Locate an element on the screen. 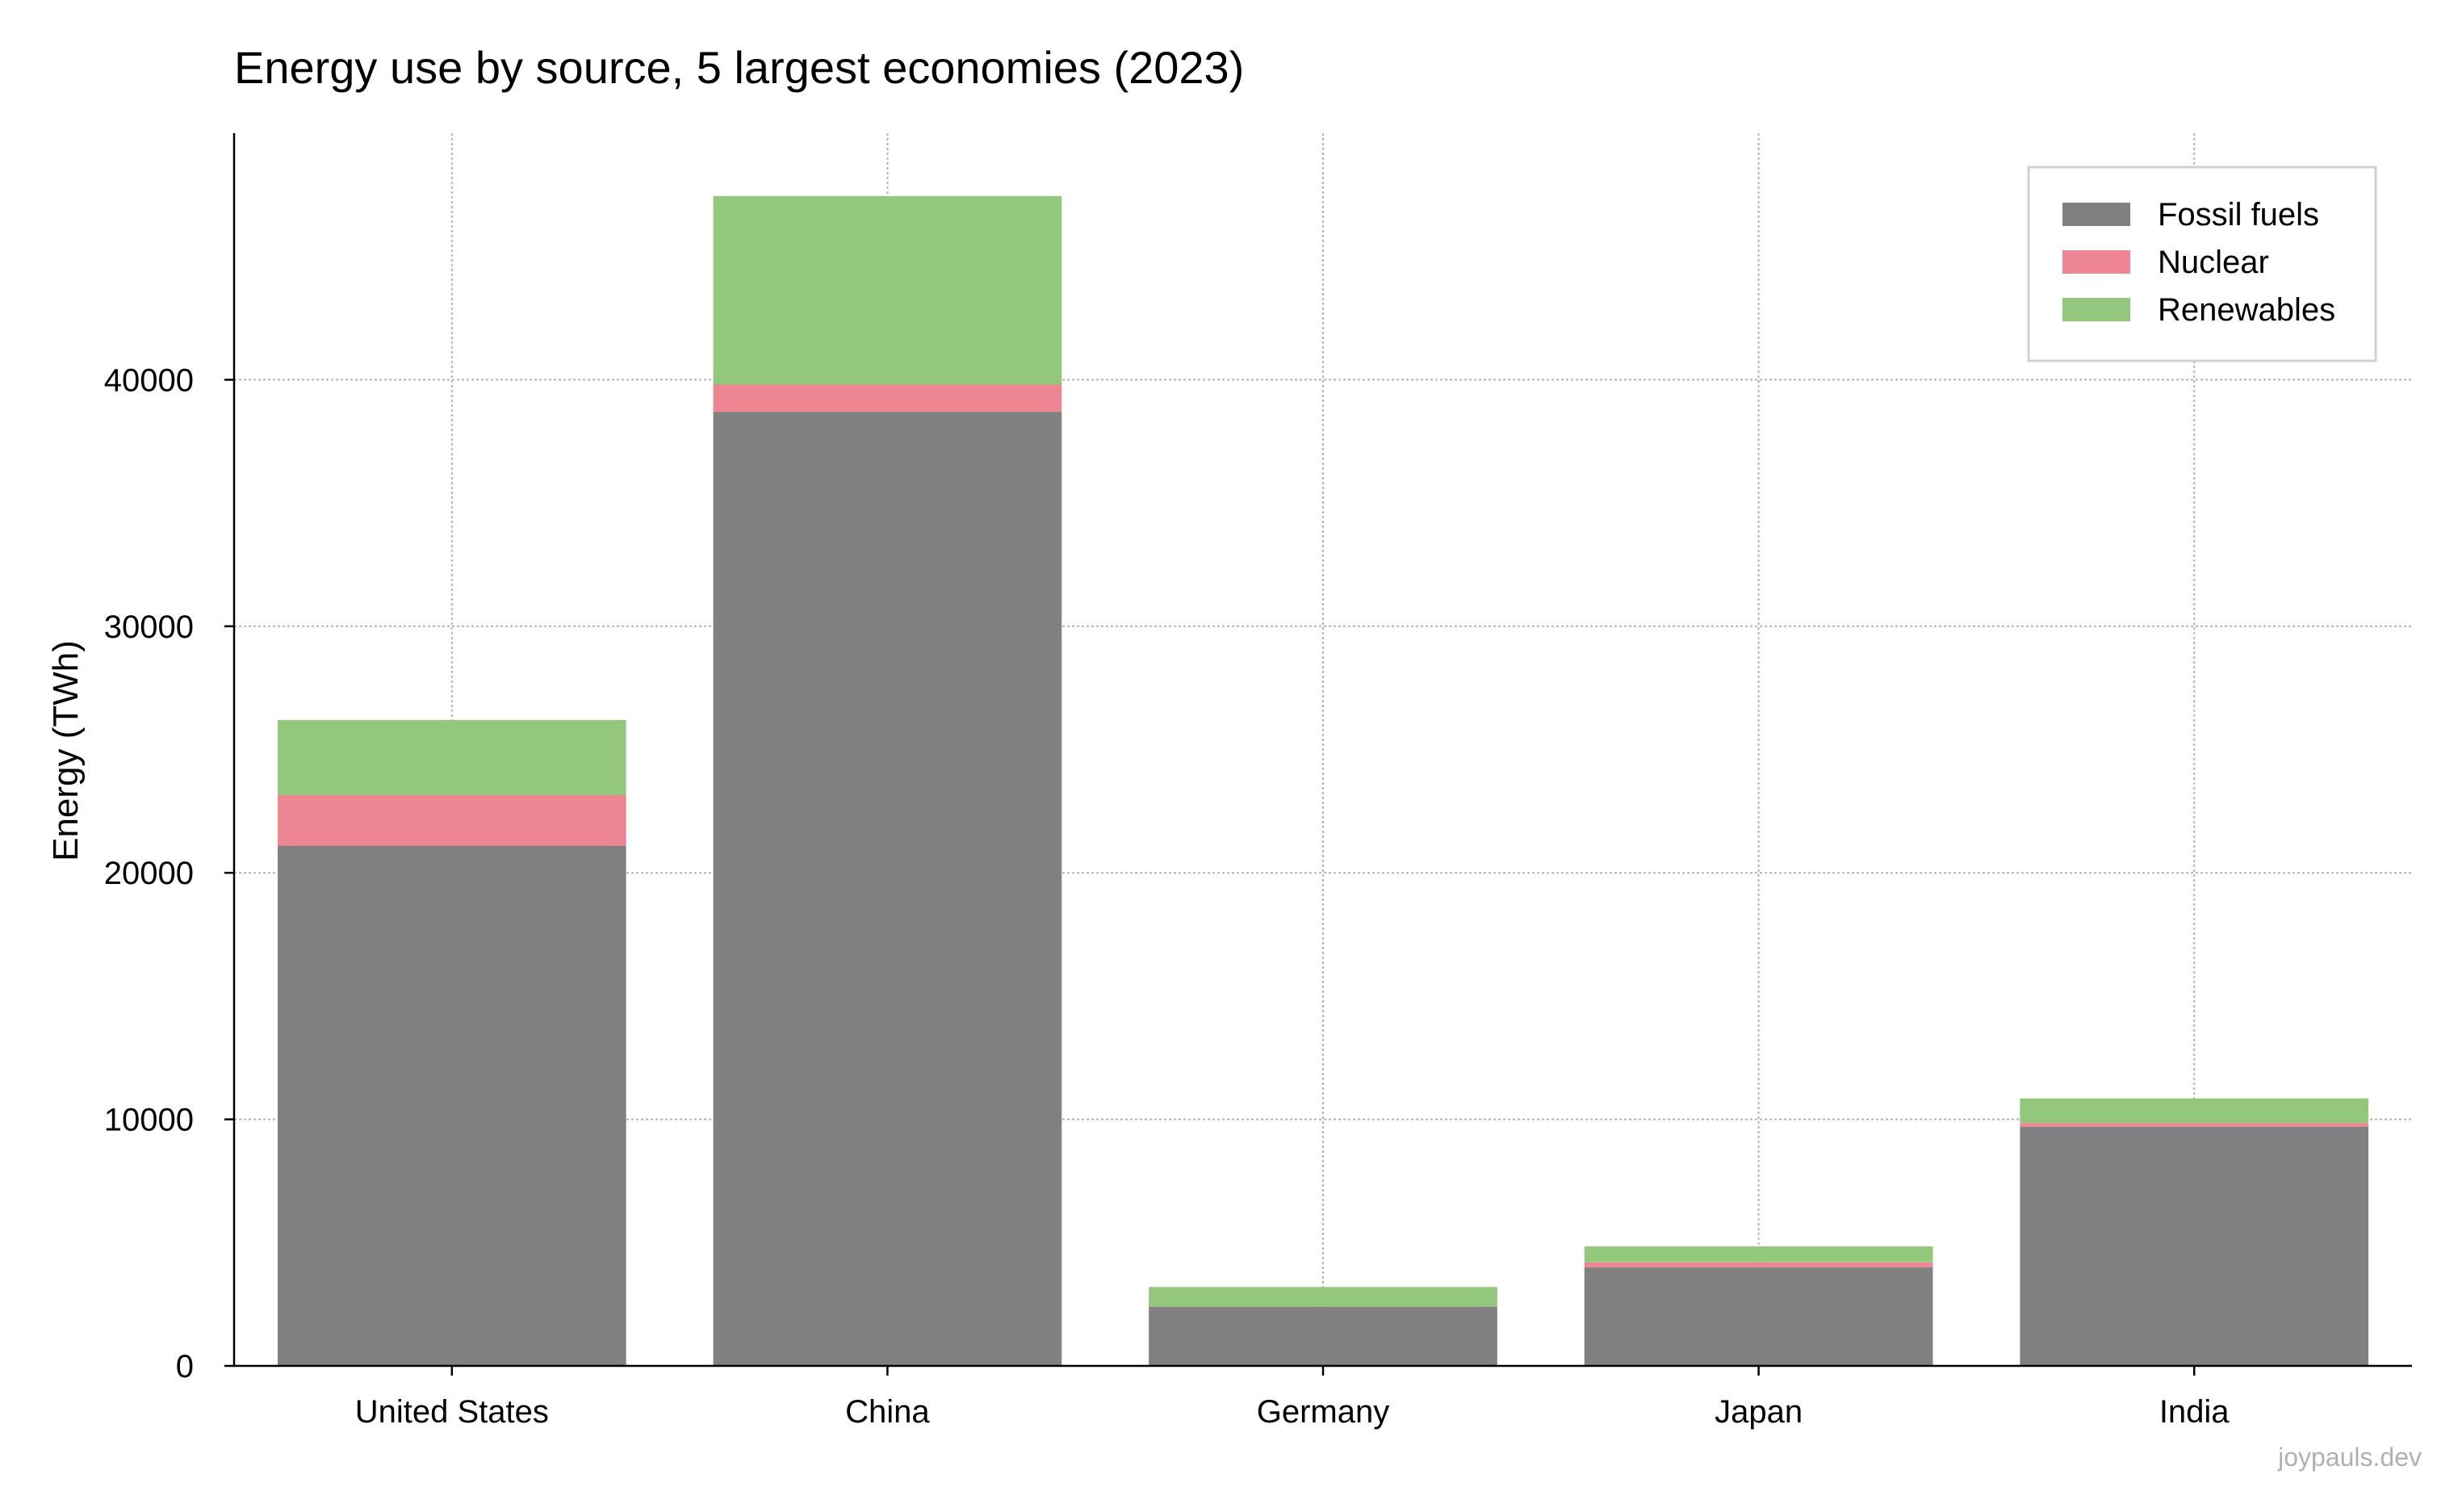 The height and width of the screenshot is (1512, 2458). y-tick-label: 20000 is located at coordinates (149, 873).